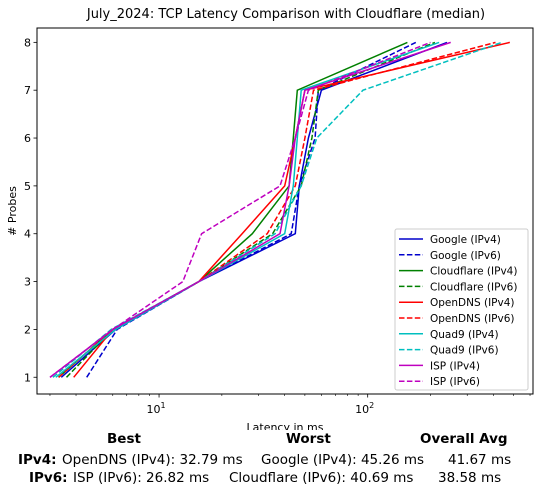  Describe the element at coordinates (124, 439) in the screenshot. I see `summary-header-best: Best` at that location.